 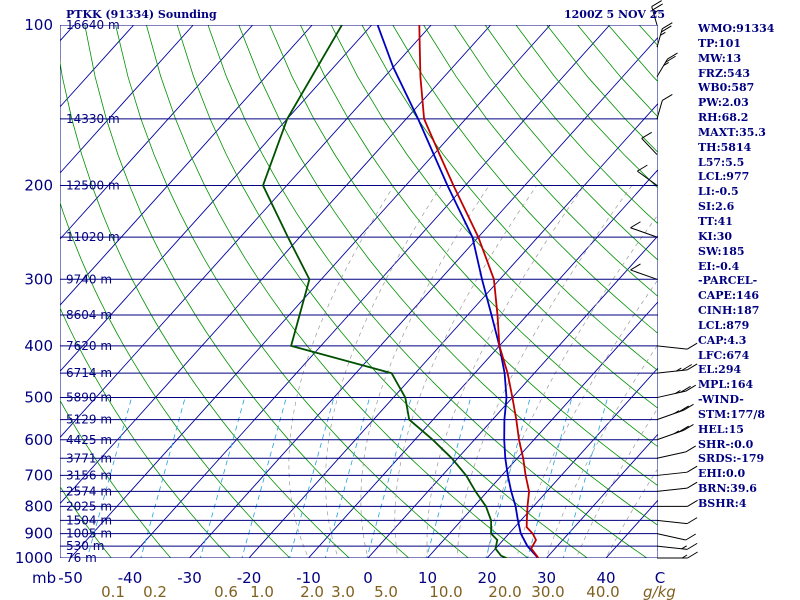 What do you see at coordinates (89, 458) in the screenshot?
I see `height-label: 3771 m` at bounding box center [89, 458].